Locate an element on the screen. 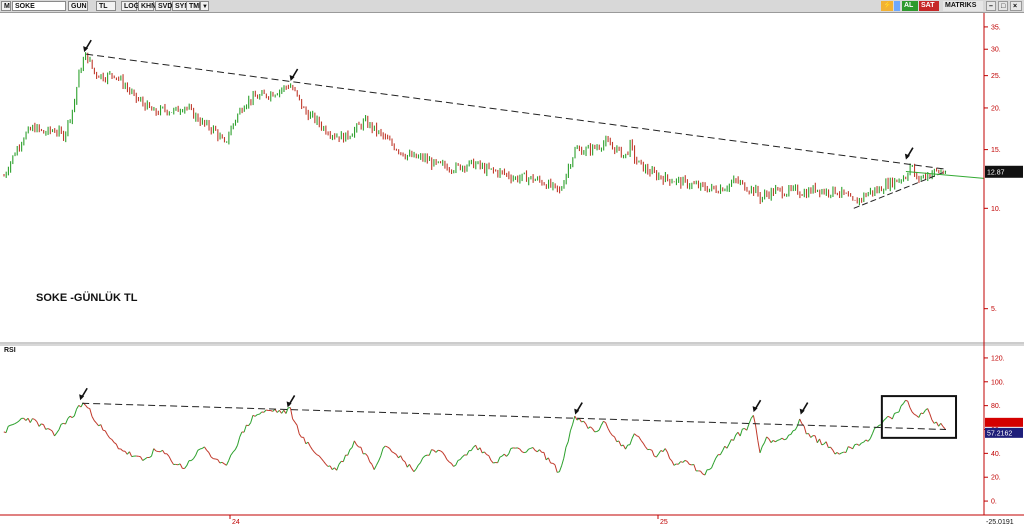  rsi-tick-label: 80. is located at coordinates (996, 406).